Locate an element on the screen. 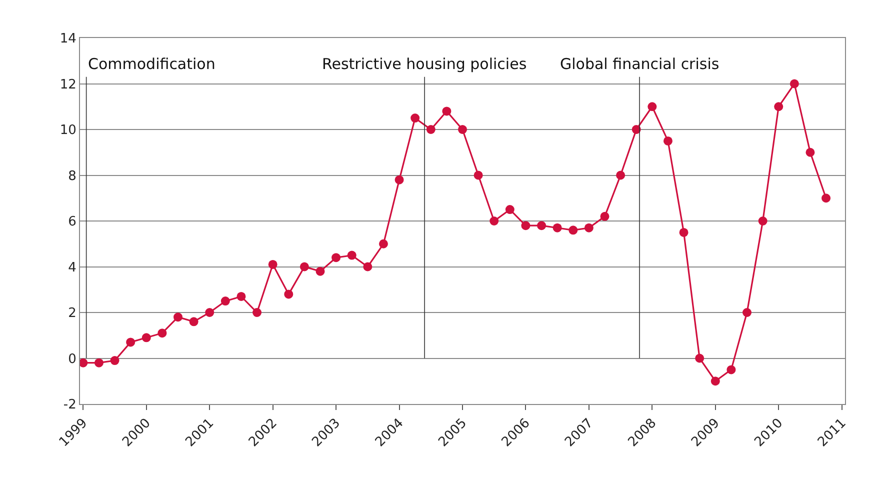  y-tick-label: 4 is located at coordinates (72, 268).